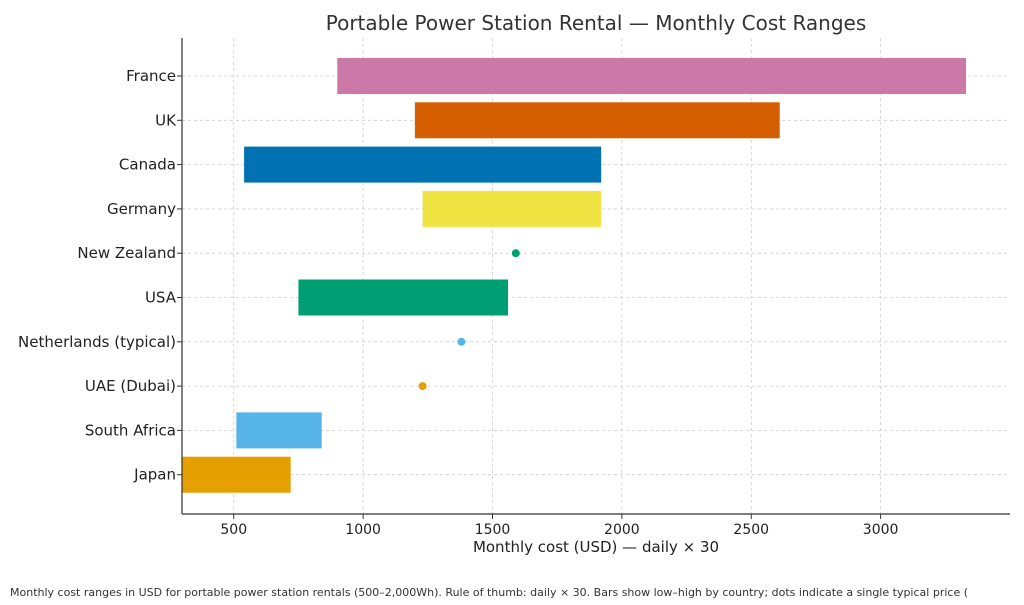 This screenshot has width=1024, height=605. Describe the element at coordinates (512, 208) in the screenshot. I see `range-bar-germany` at that location.